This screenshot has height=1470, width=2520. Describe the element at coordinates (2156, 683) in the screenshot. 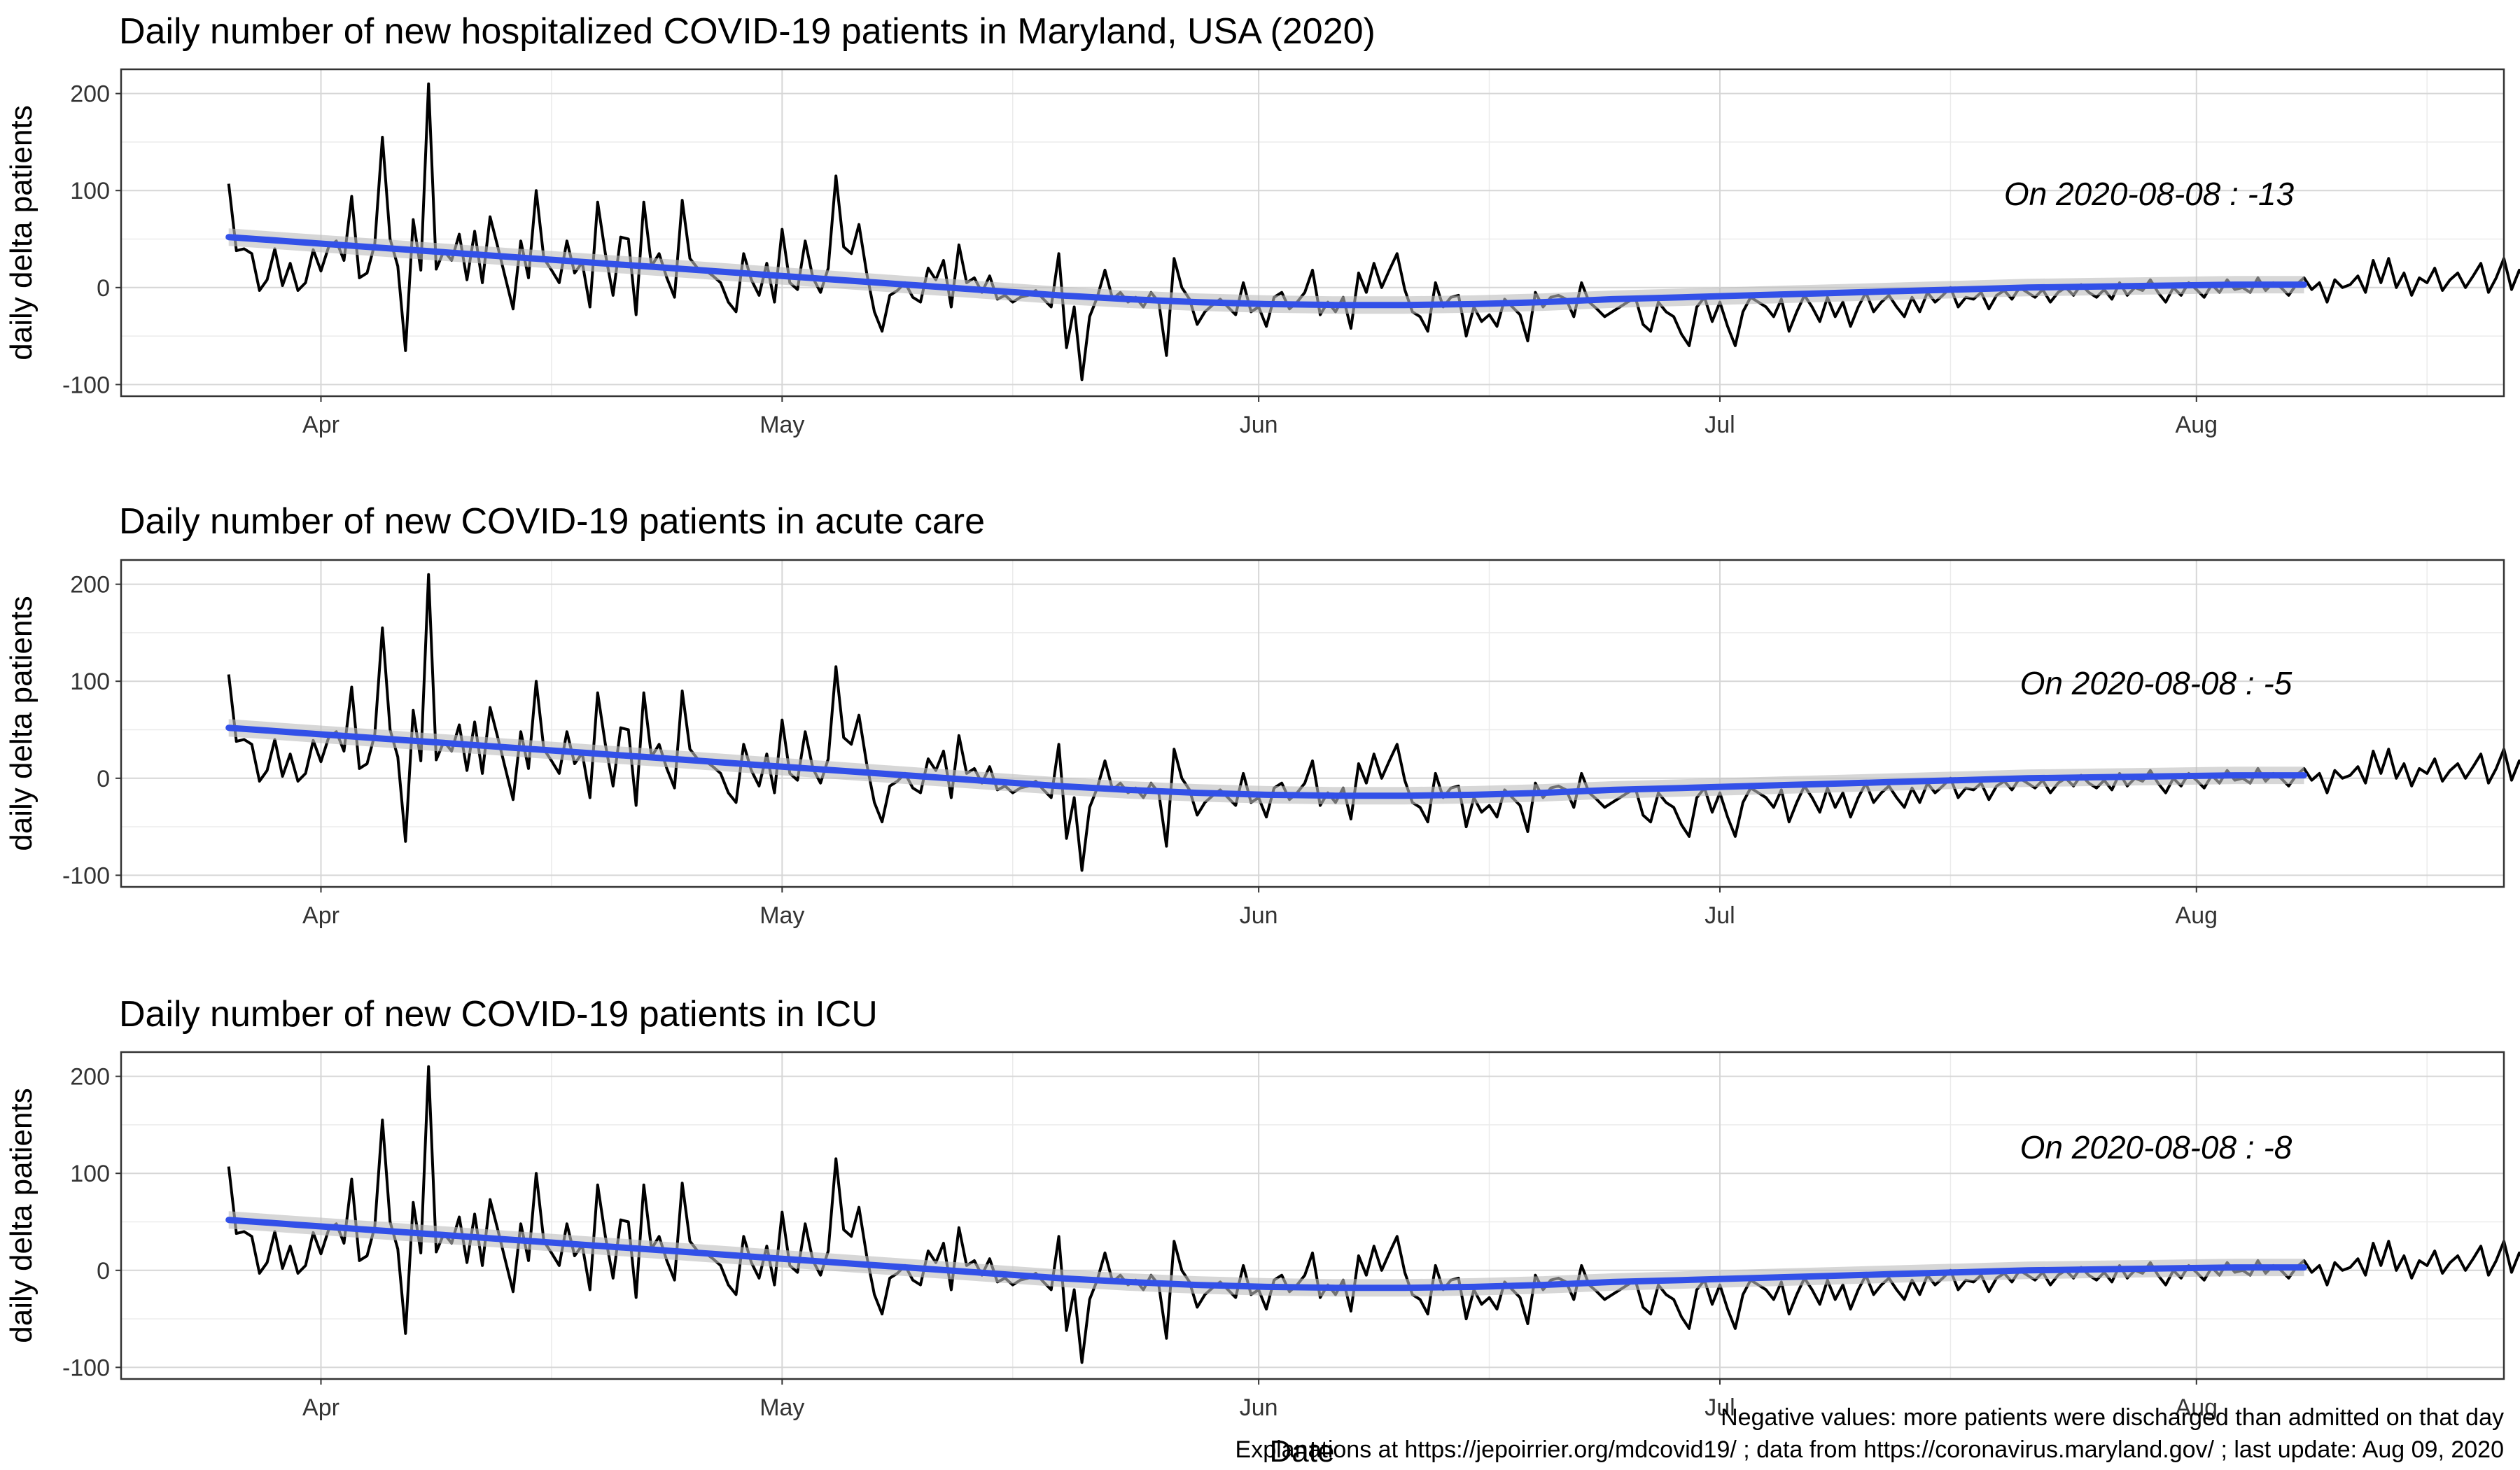

I see `latest-value-annotation: On 2020-08-08 : -5` at that location.